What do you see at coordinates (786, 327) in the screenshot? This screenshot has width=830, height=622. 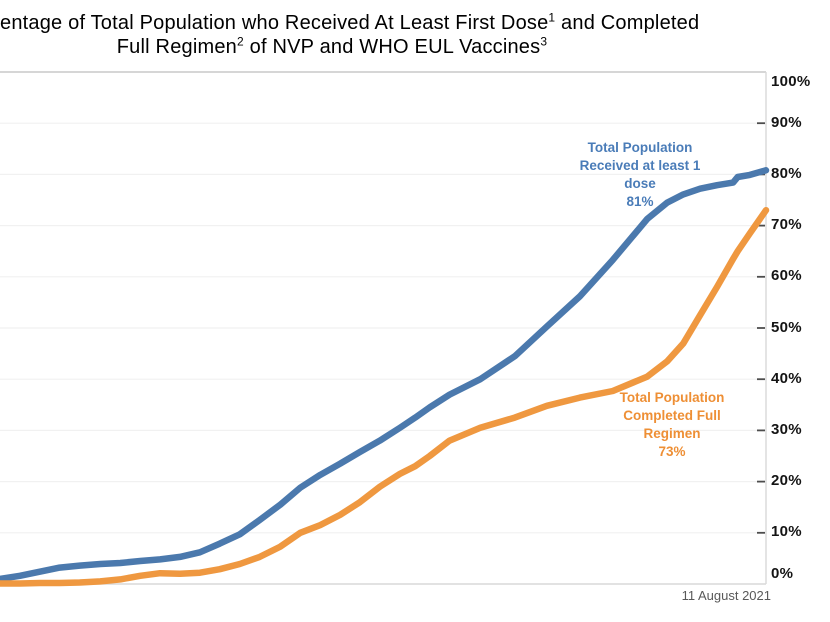 I see `y-axis-label: 50%` at bounding box center [786, 327].